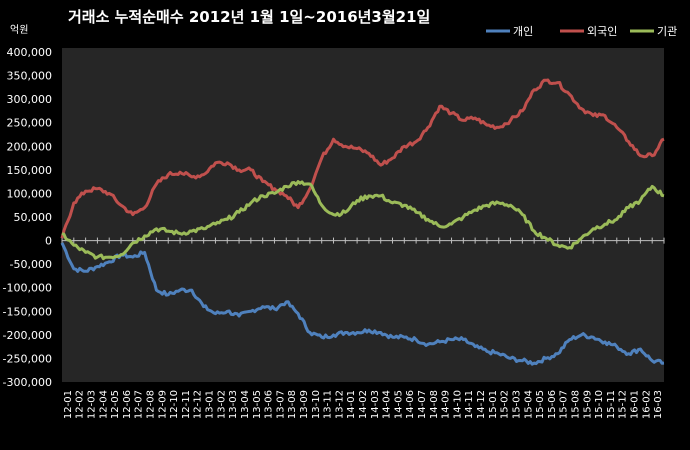  I want to click on x-tick-label: 12-10, so click(174, 404).